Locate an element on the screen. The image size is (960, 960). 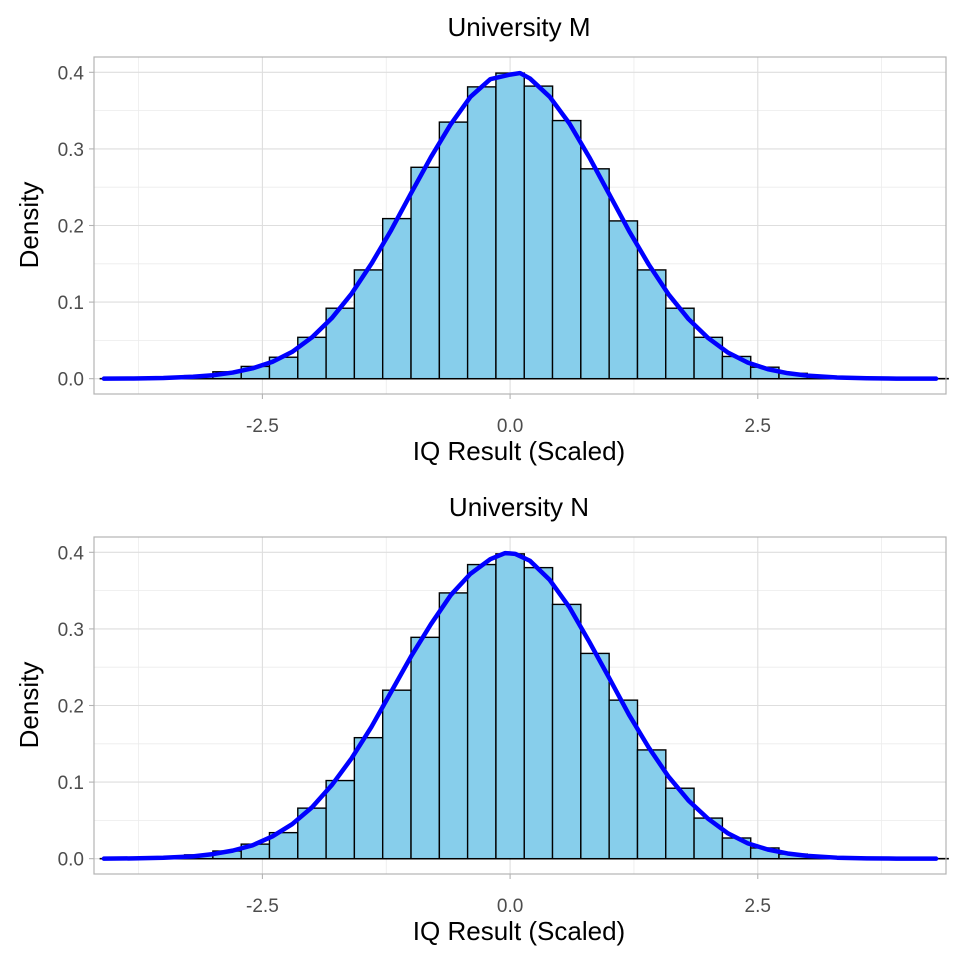
panel-title: University M is located at coordinates (518, 27).